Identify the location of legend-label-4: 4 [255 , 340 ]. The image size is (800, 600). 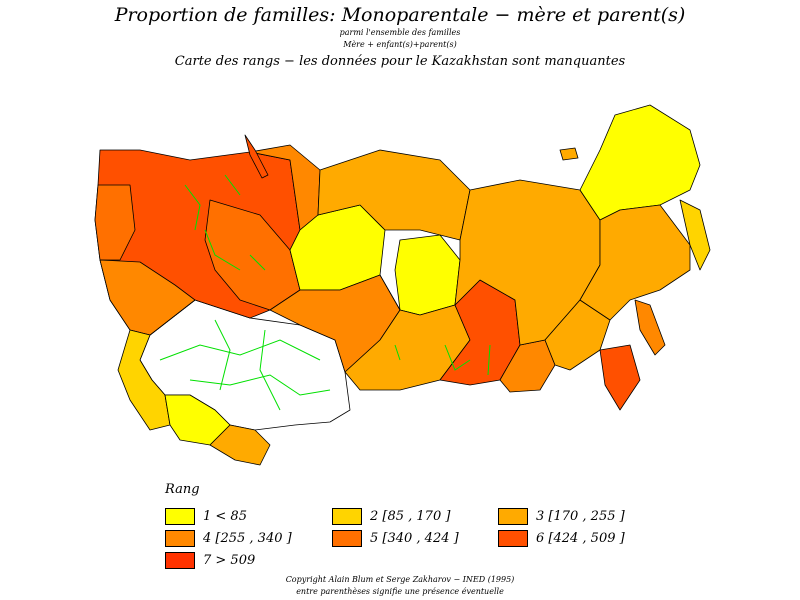
(247, 538).